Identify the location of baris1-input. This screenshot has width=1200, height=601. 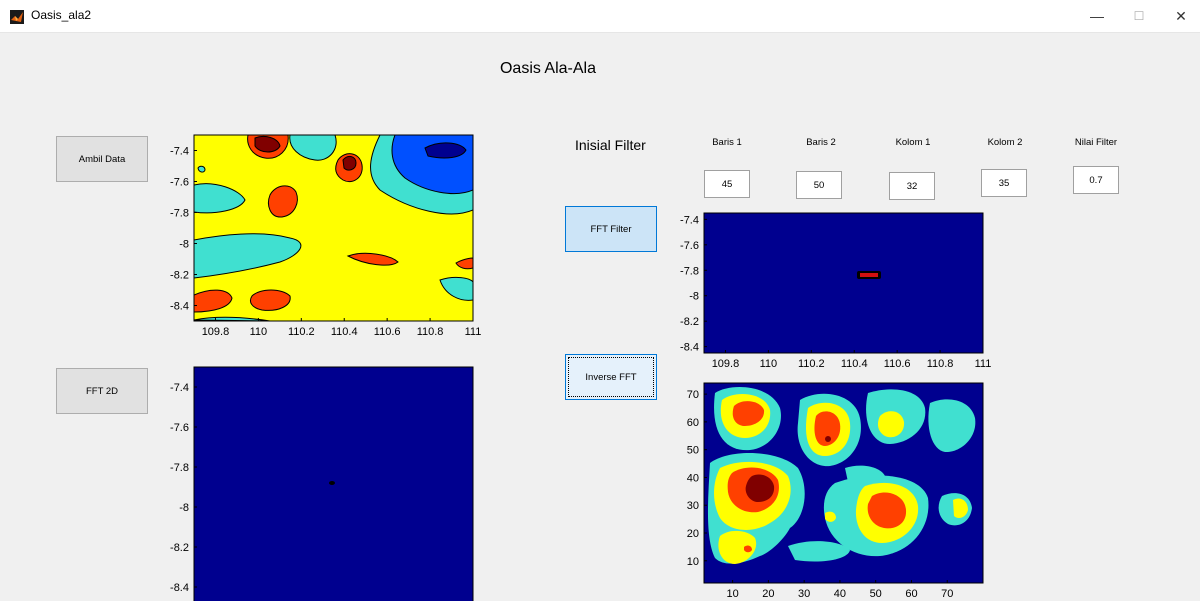
(727, 184).